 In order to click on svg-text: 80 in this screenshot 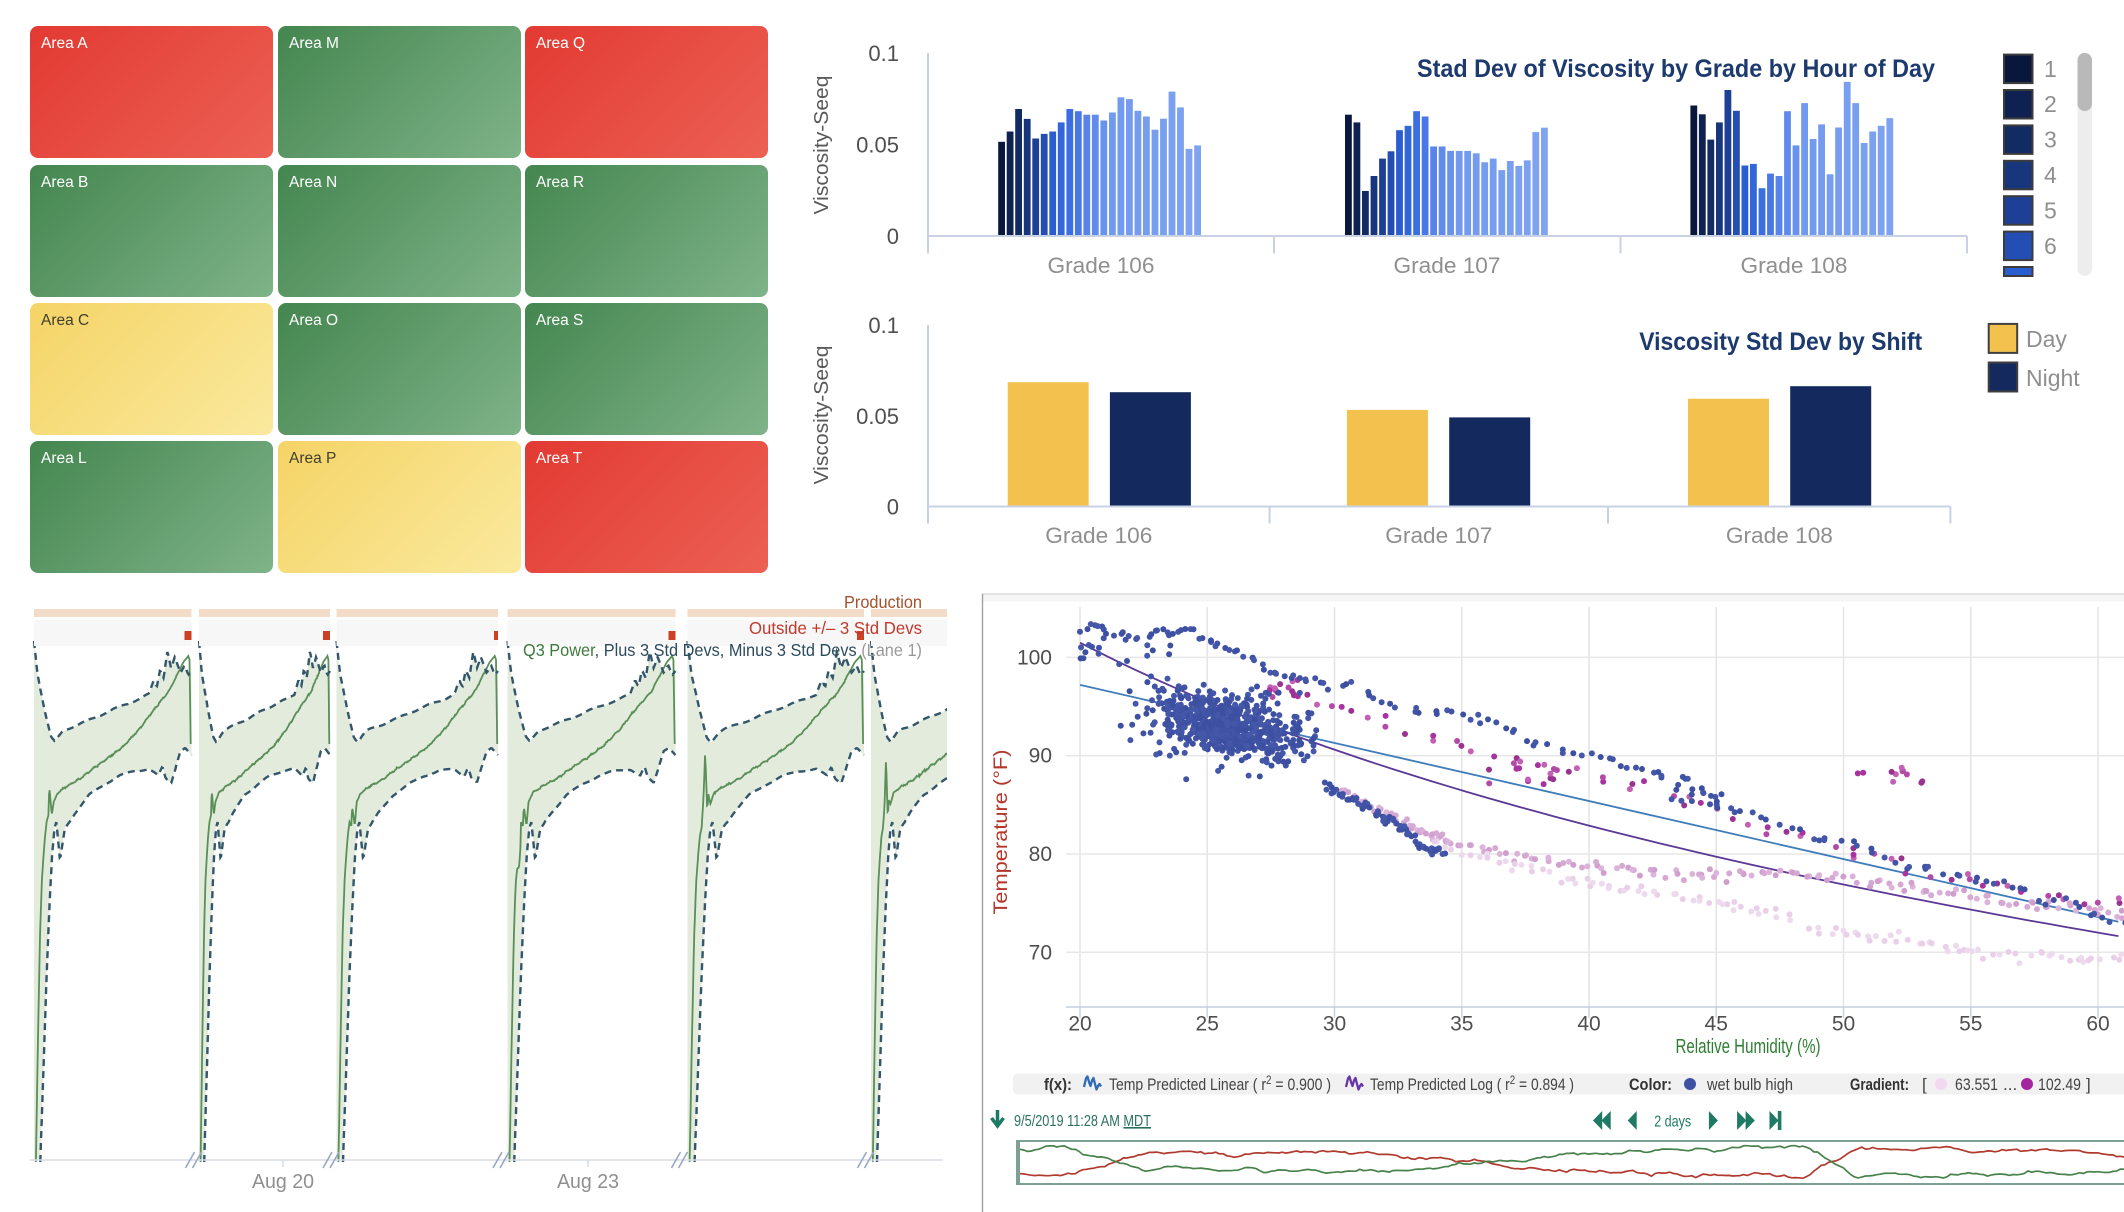, I will do `click(1040, 854)`.